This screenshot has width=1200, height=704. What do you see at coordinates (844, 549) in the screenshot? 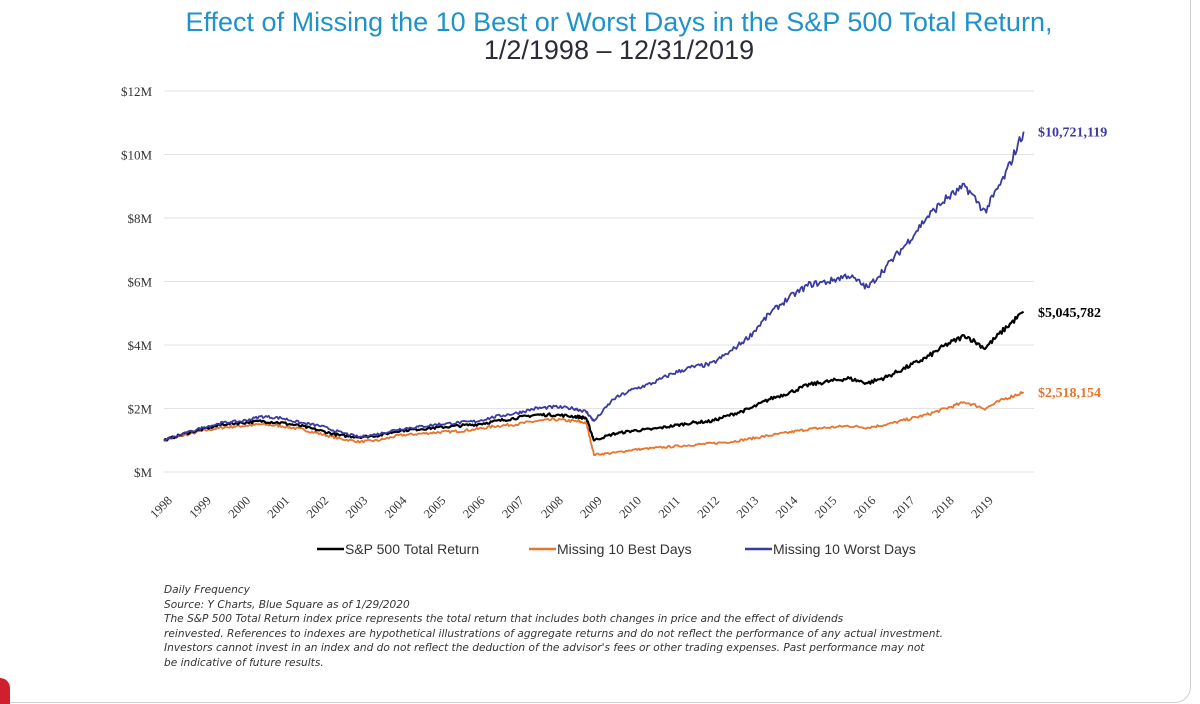
I see `legend-label: Missing 10 Worst Days` at bounding box center [844, 549].